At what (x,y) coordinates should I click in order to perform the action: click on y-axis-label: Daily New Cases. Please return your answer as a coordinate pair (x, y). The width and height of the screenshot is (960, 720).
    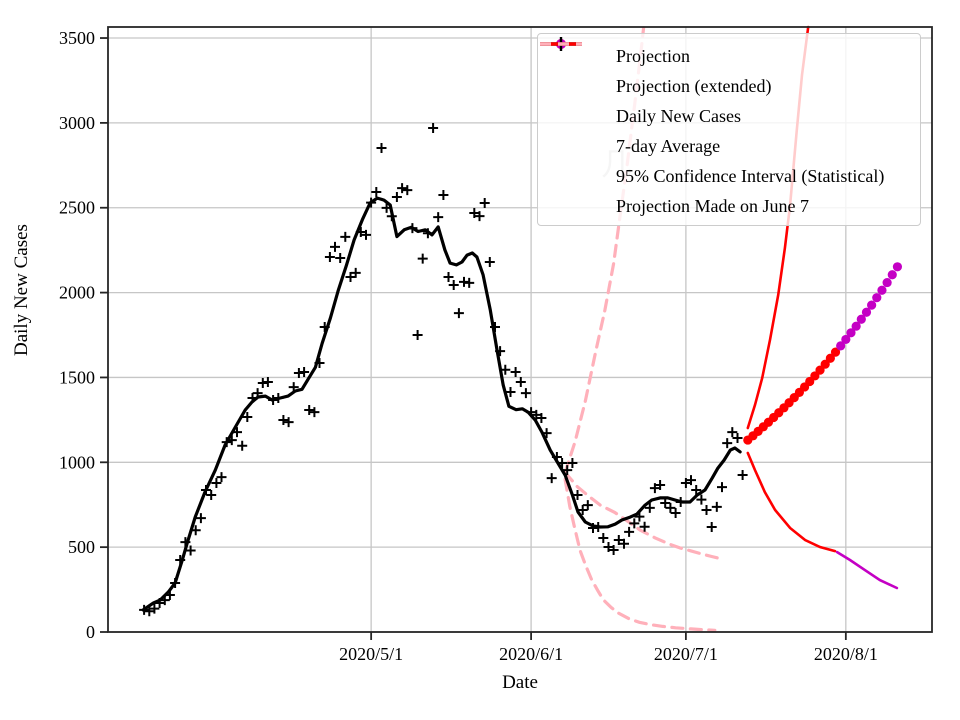
    Looking at the image, I should click on (22, 290).